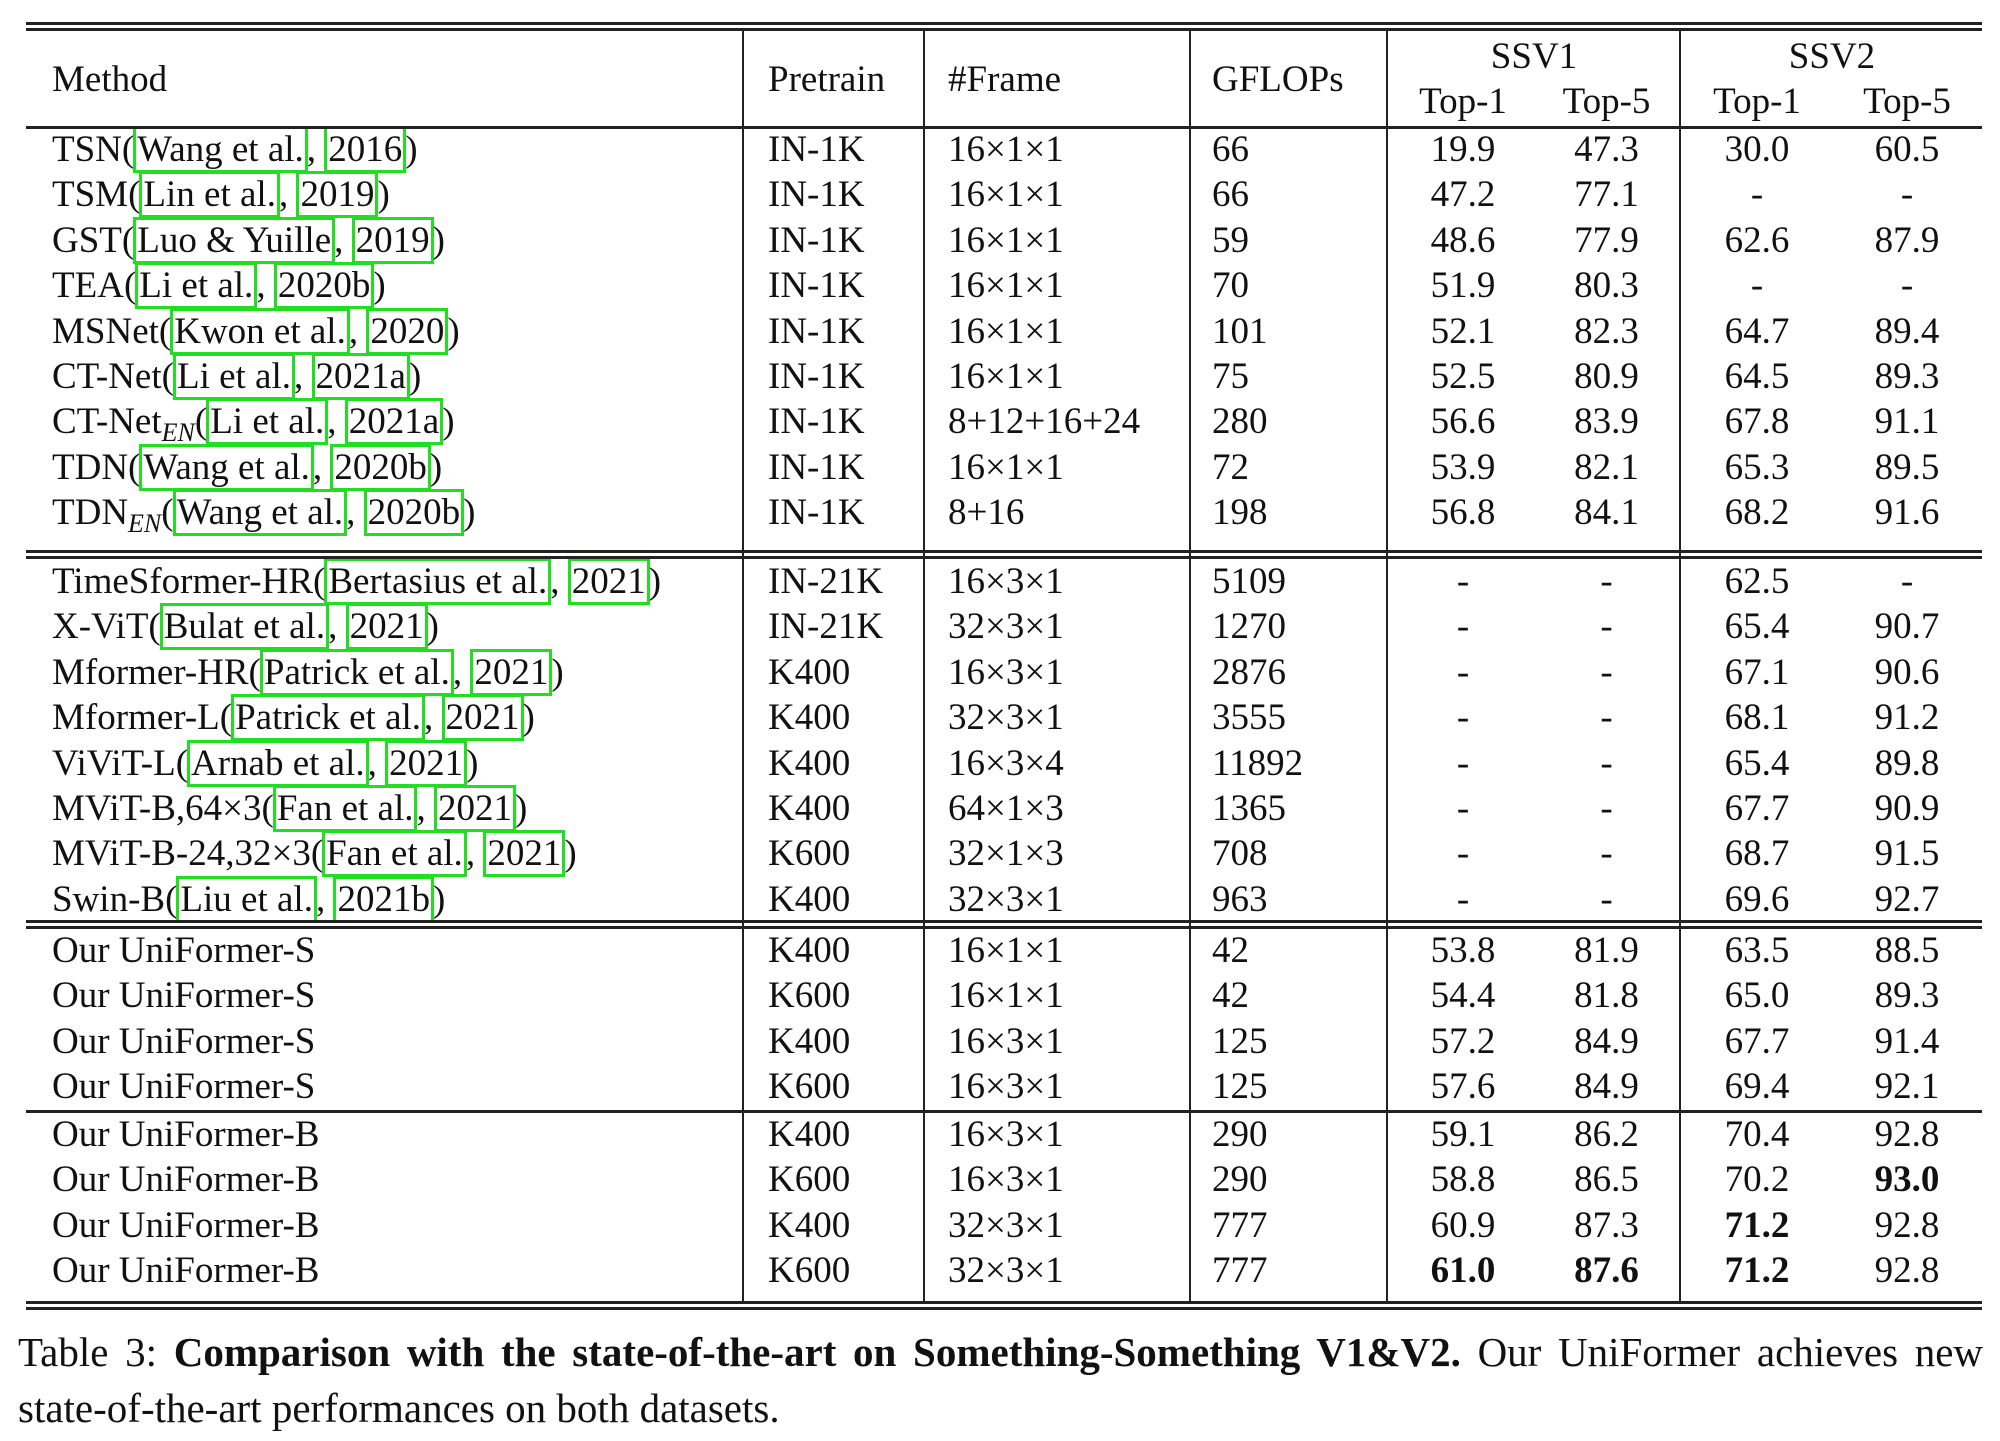 The image size is (2000, 1441). Describe the element at coordinates (145, 524) in the screenshot. I see `method-subscript: EN` at that location.